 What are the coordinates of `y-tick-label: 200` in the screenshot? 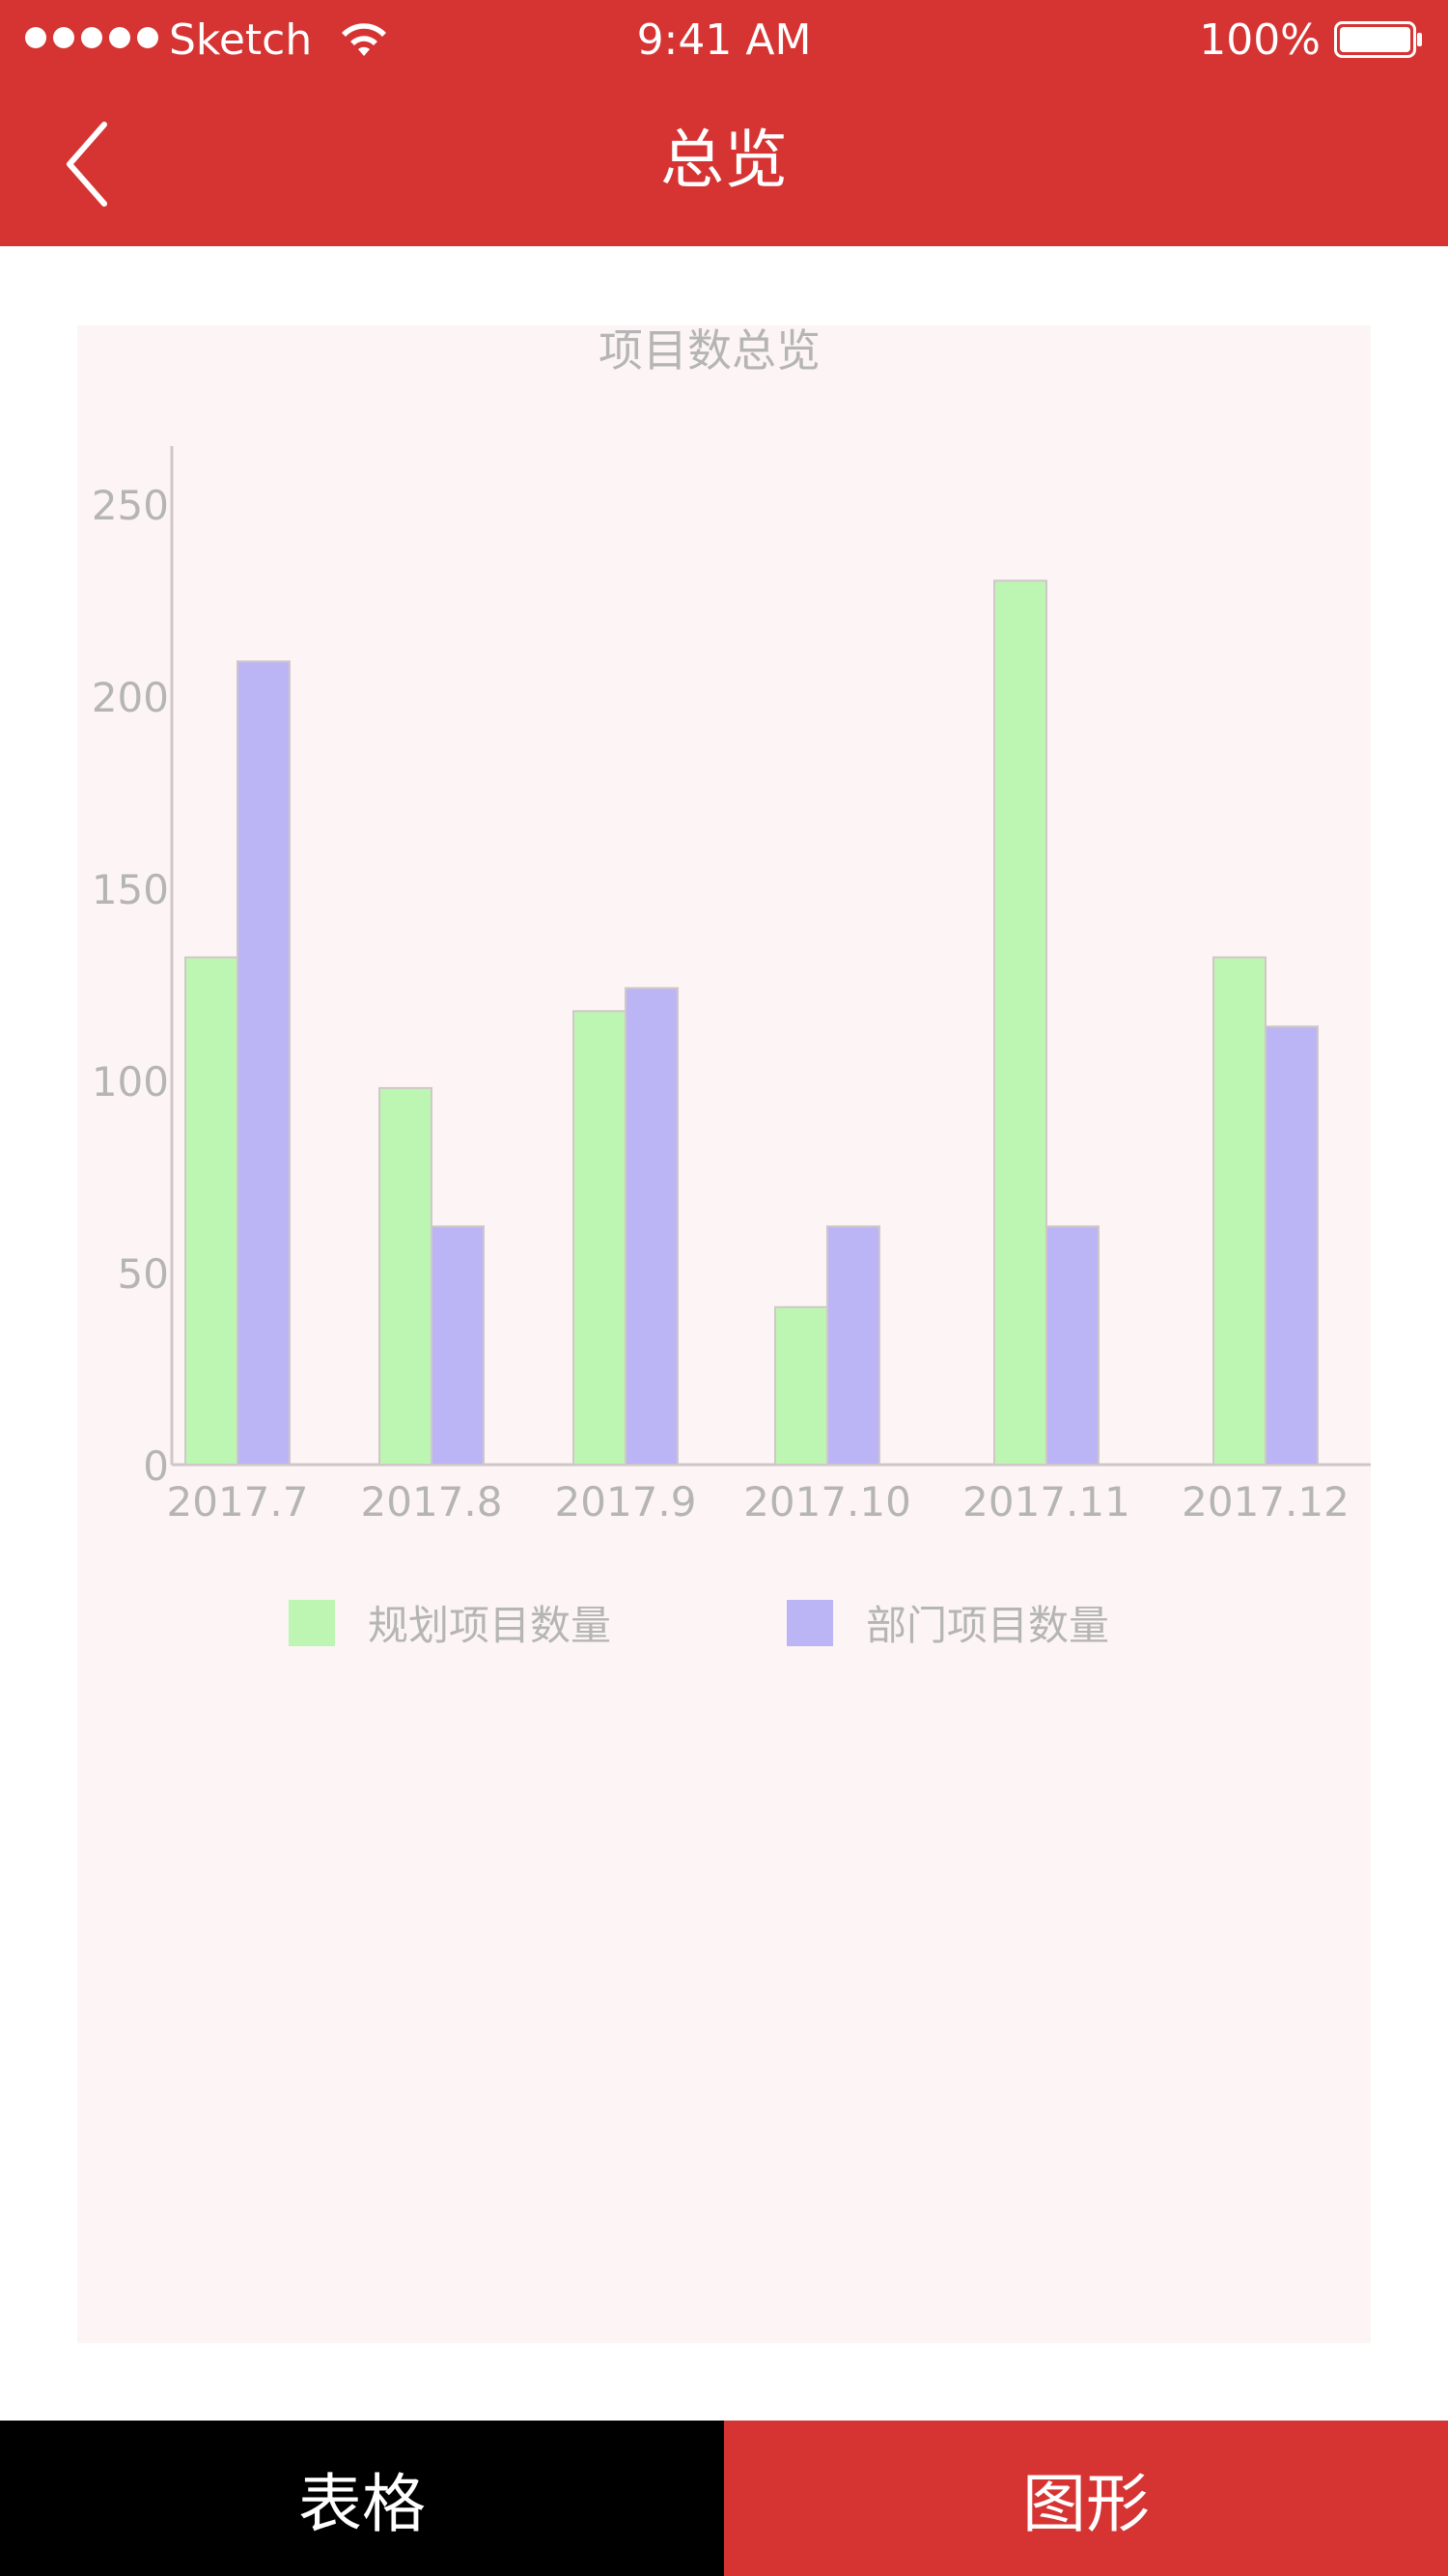 It's located at (130, 698).